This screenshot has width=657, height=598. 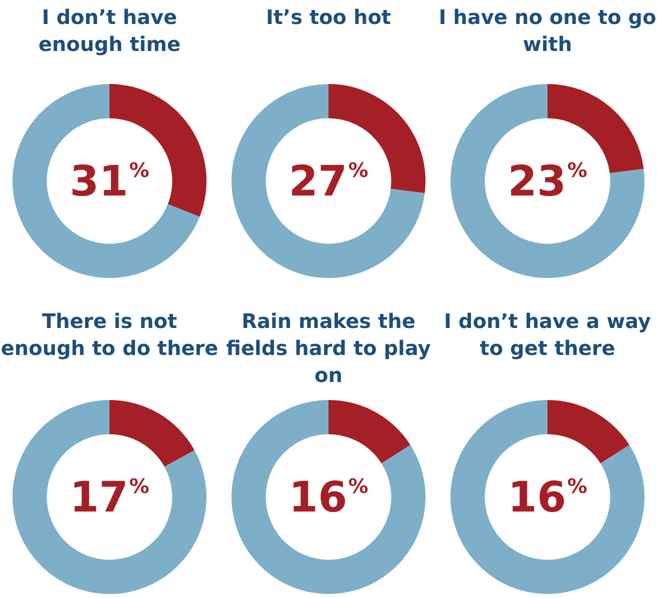 I want to click on data-label: 23%, so click(x=548, y=181).